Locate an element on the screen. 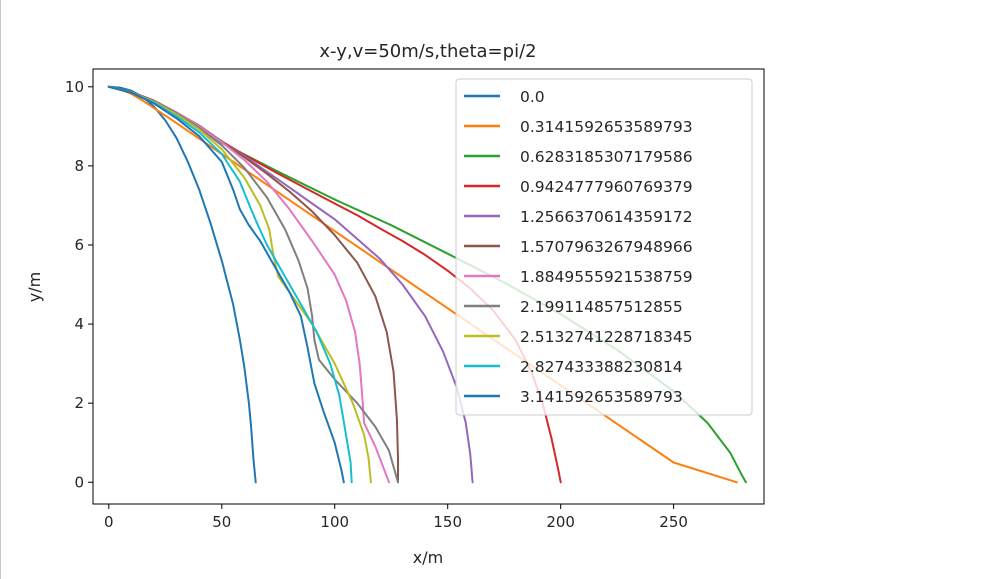  y-tick-label-3: 6 is located at coordinates (79, 245).